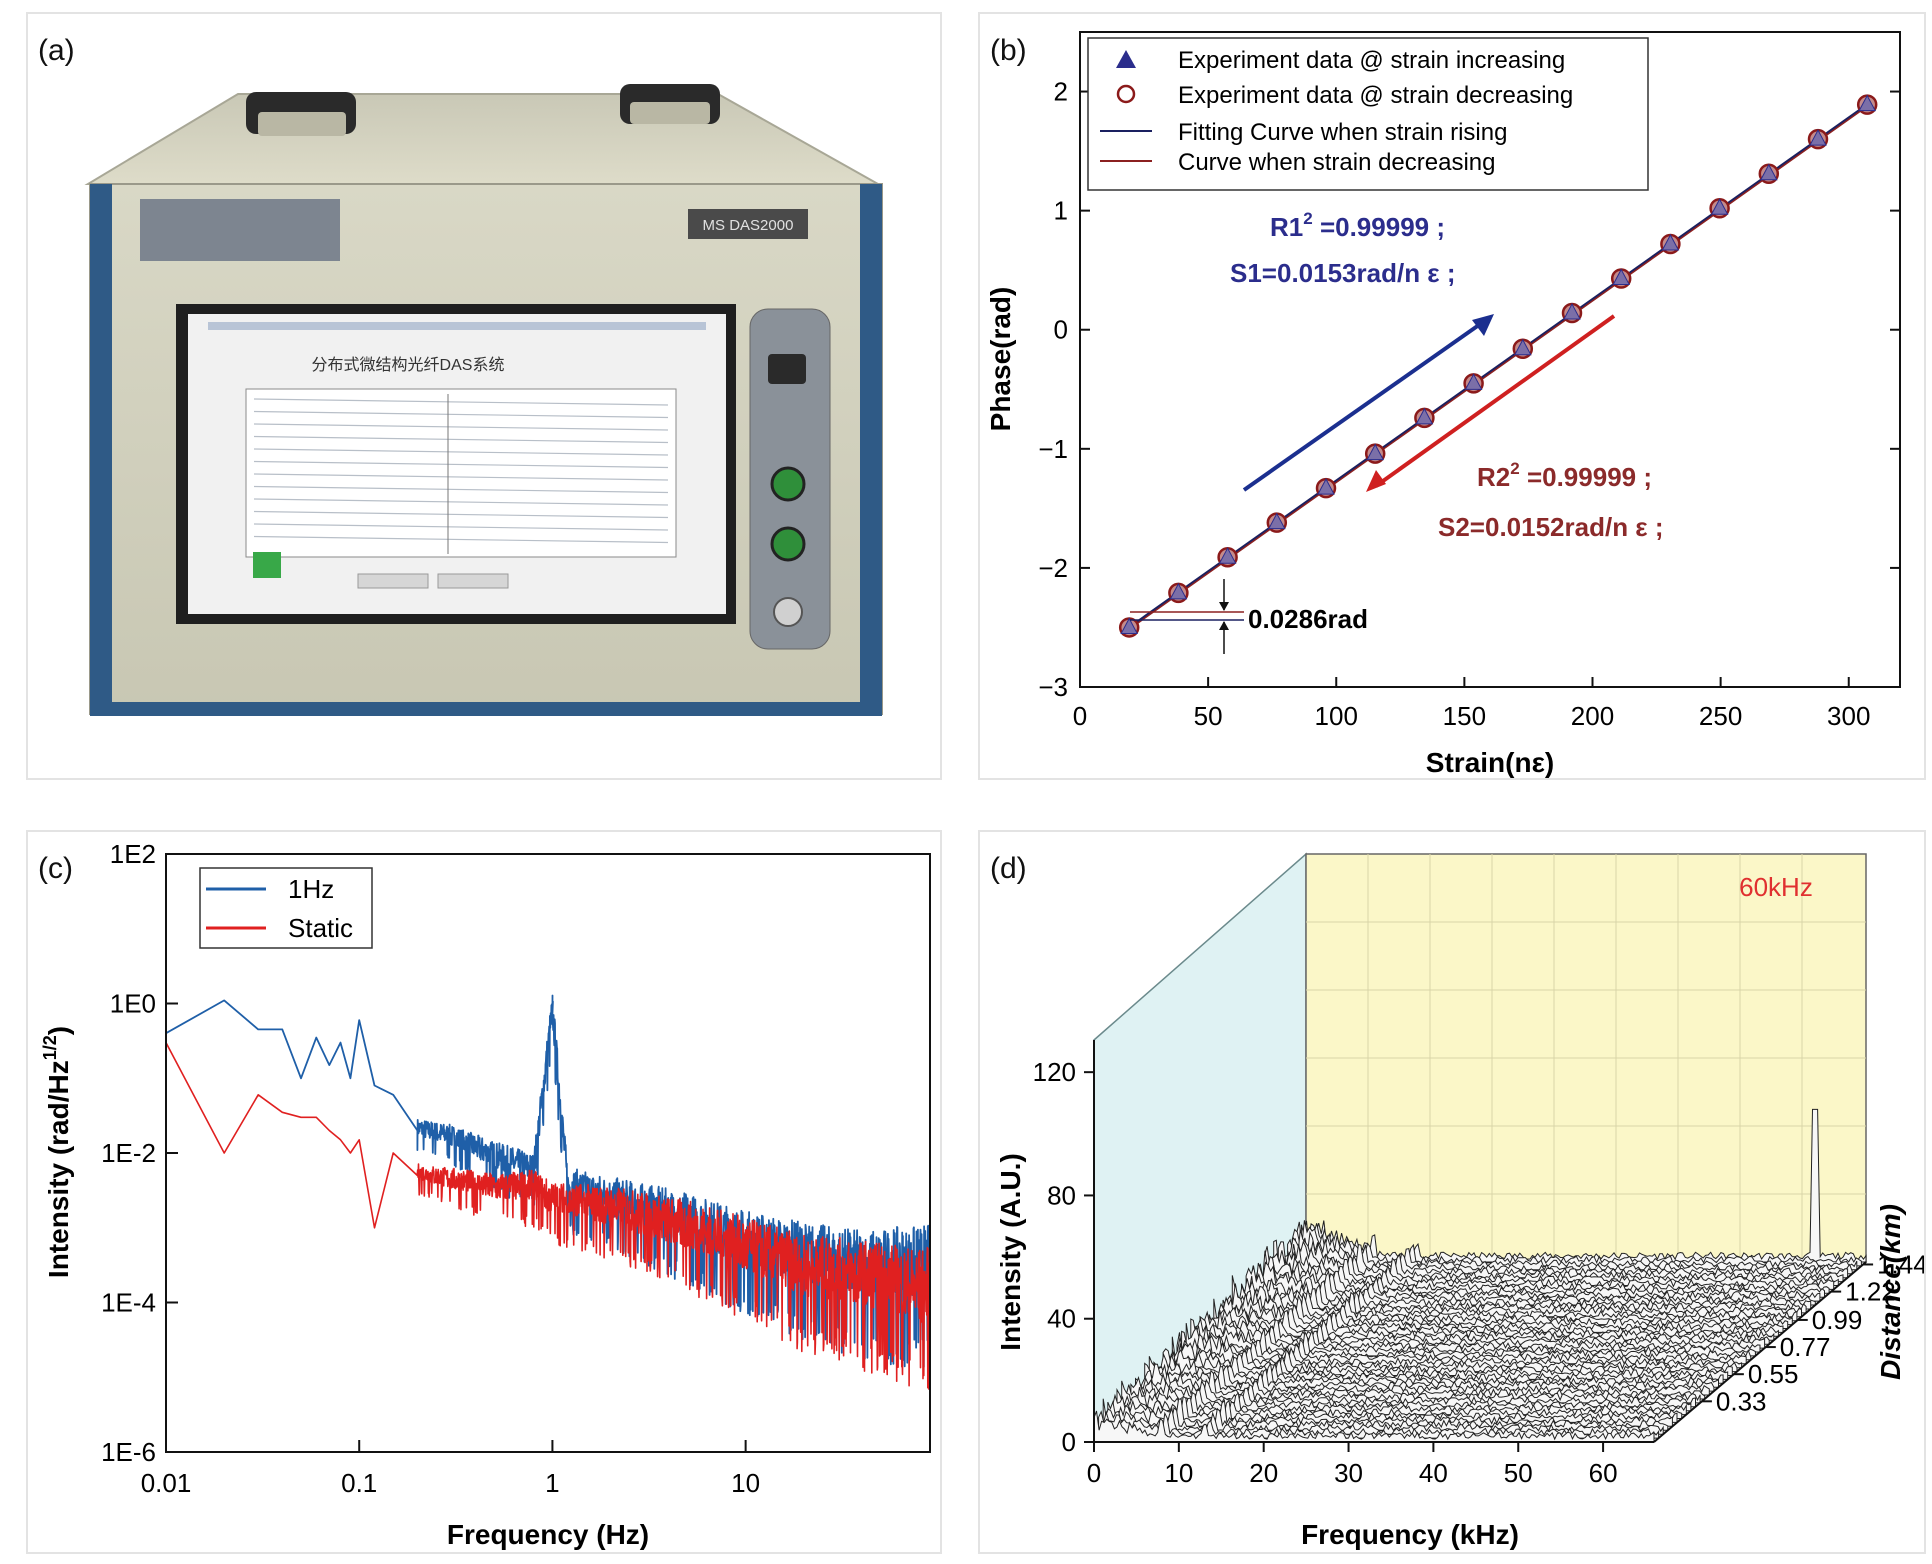  I want to click on z-axis-label-d: Distance(km), so click(1890, 1292).